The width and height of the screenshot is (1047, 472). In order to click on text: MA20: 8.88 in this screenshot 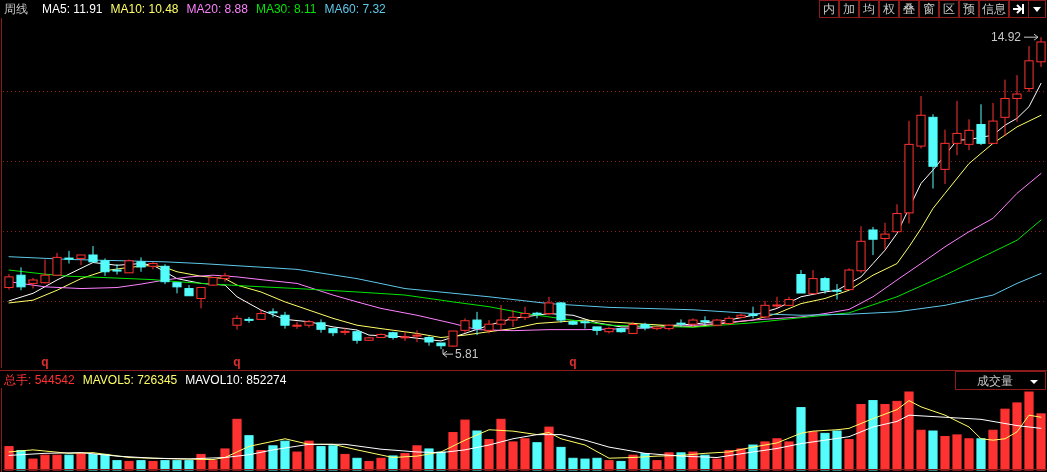, I will do `click(217, 9)`.